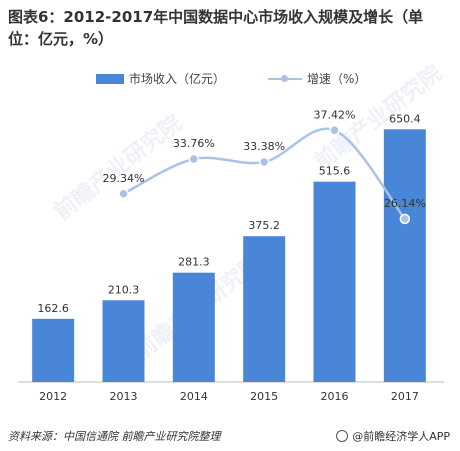 The height and width of the screenshot is (451, 460). I want to click on growth-point-2017, so click(405, 219).